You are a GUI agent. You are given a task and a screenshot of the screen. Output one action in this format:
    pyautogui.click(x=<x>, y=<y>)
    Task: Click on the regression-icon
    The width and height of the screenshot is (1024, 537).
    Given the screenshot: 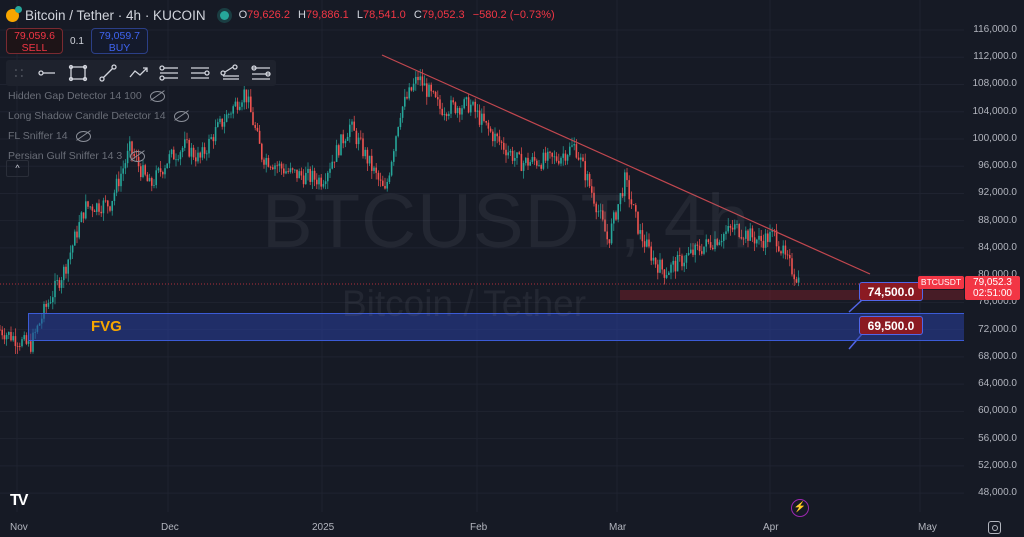 What is the action you would take?
    pyautogui.click(x=261, y=72)
    